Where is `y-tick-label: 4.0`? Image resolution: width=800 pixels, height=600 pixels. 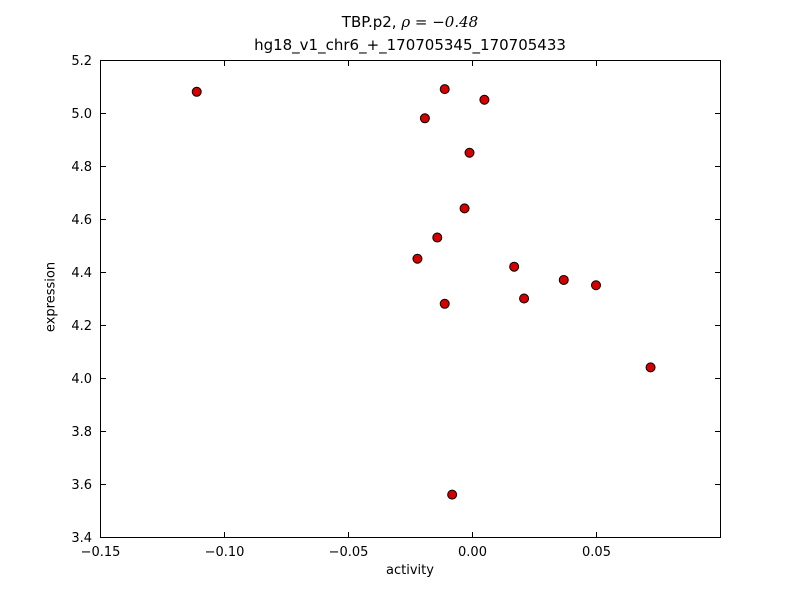 y-tick-label: 4.0 is located at coordinates (81, 379).